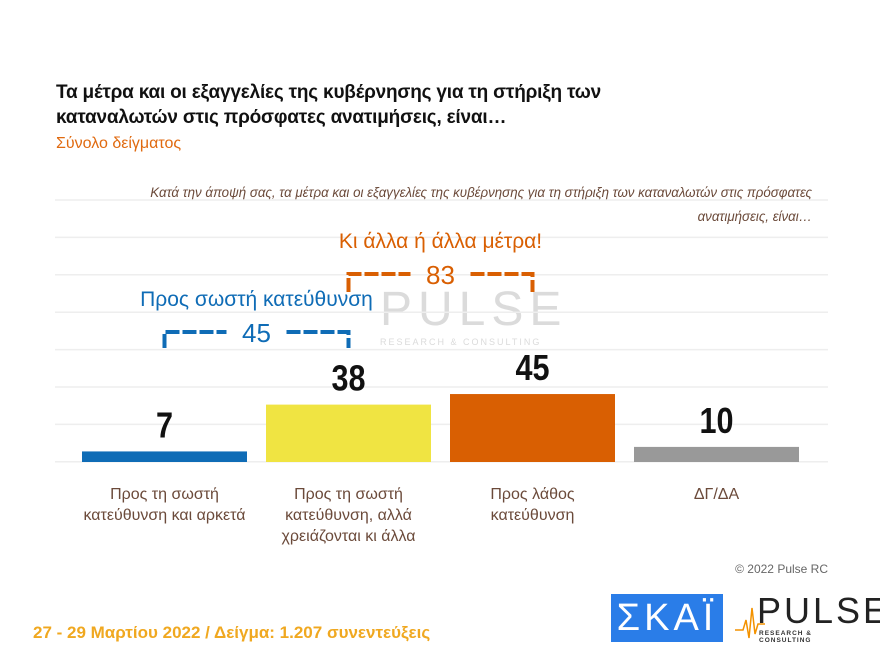 Image resolution: width=880 pixels, height=660 pixels. What do you see at coordinates (461, 342) in the screenshot?
I see `watermark-tagline: RESEARCH & CONSULTING` at bounding box center [461, 342].